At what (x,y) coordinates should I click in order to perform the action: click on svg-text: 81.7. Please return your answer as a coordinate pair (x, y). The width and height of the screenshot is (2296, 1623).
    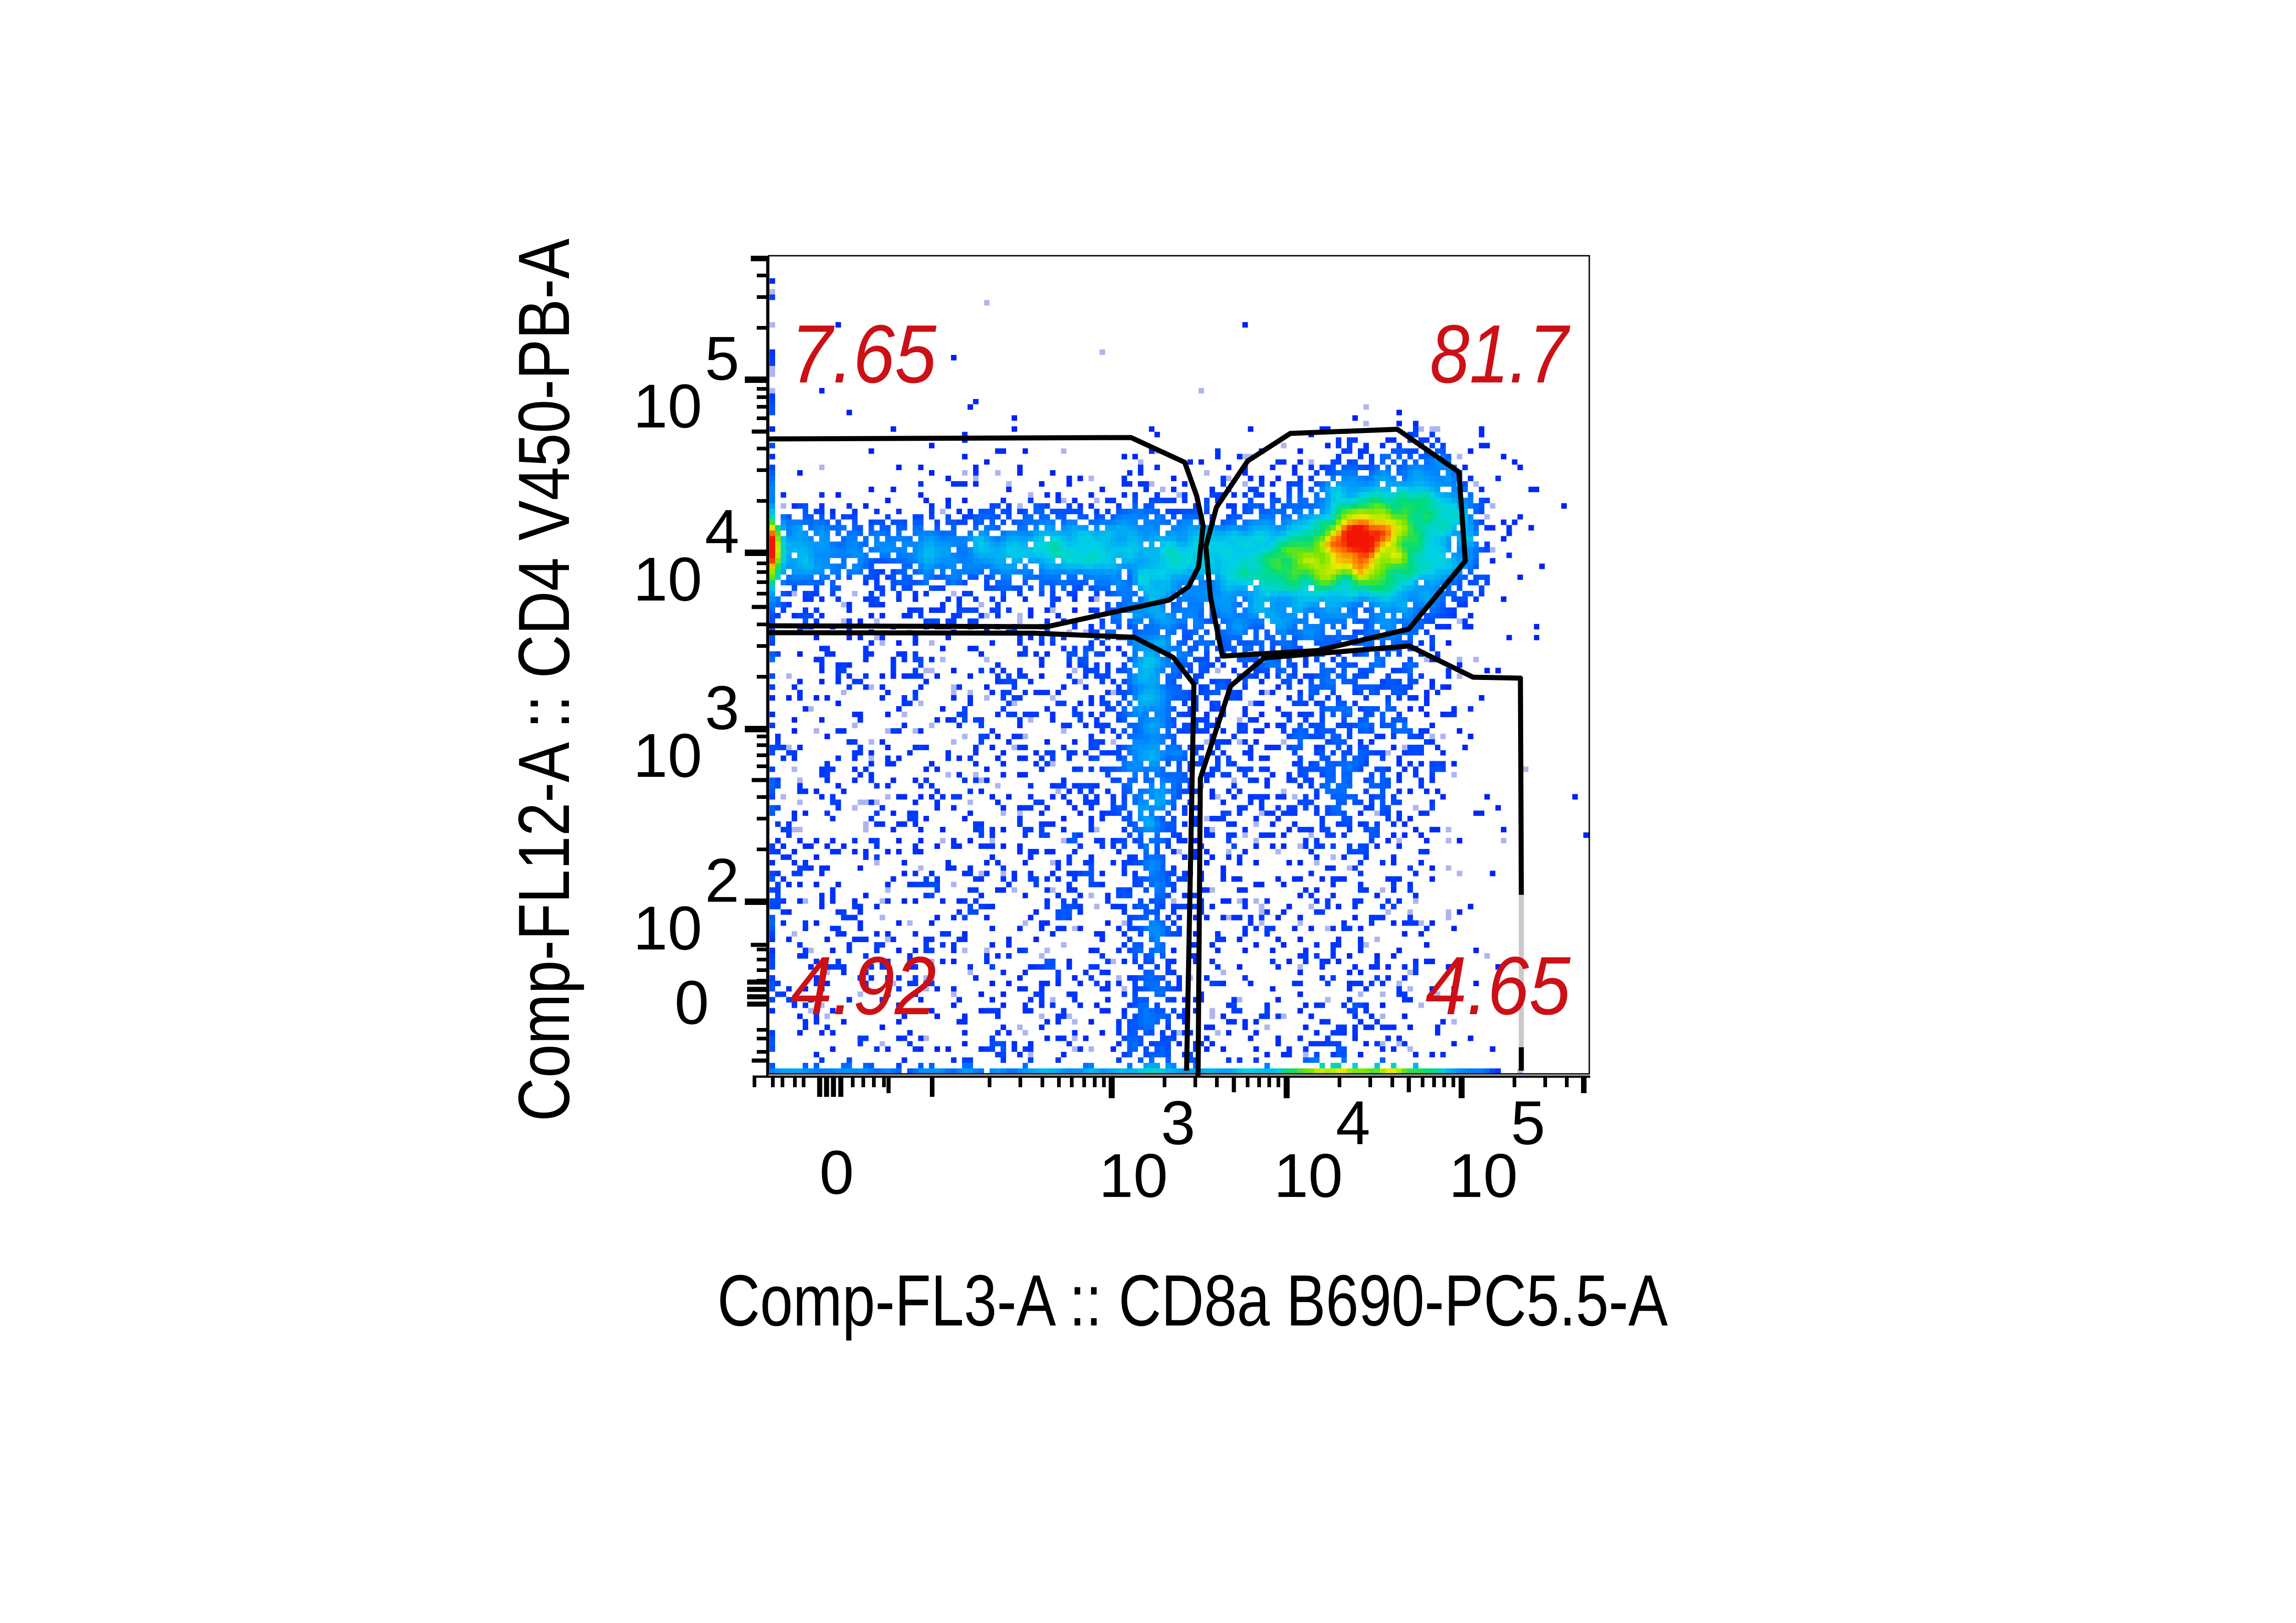
    Looking at the image, I should click on (1500, 354).